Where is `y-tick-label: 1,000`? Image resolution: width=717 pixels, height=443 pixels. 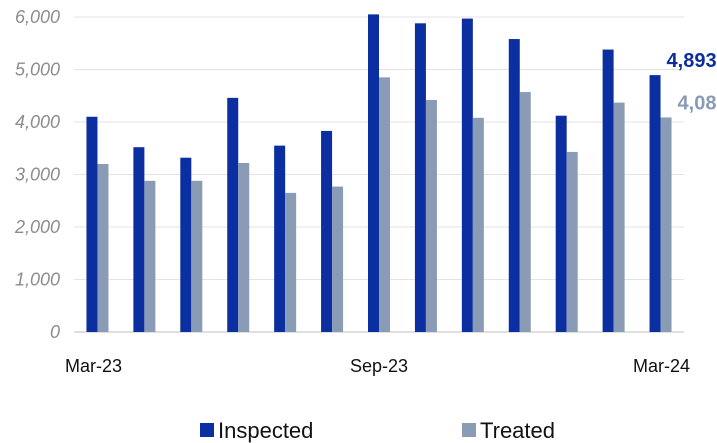
y-tick-label: 1,000 is located at coordinates (37, 280).